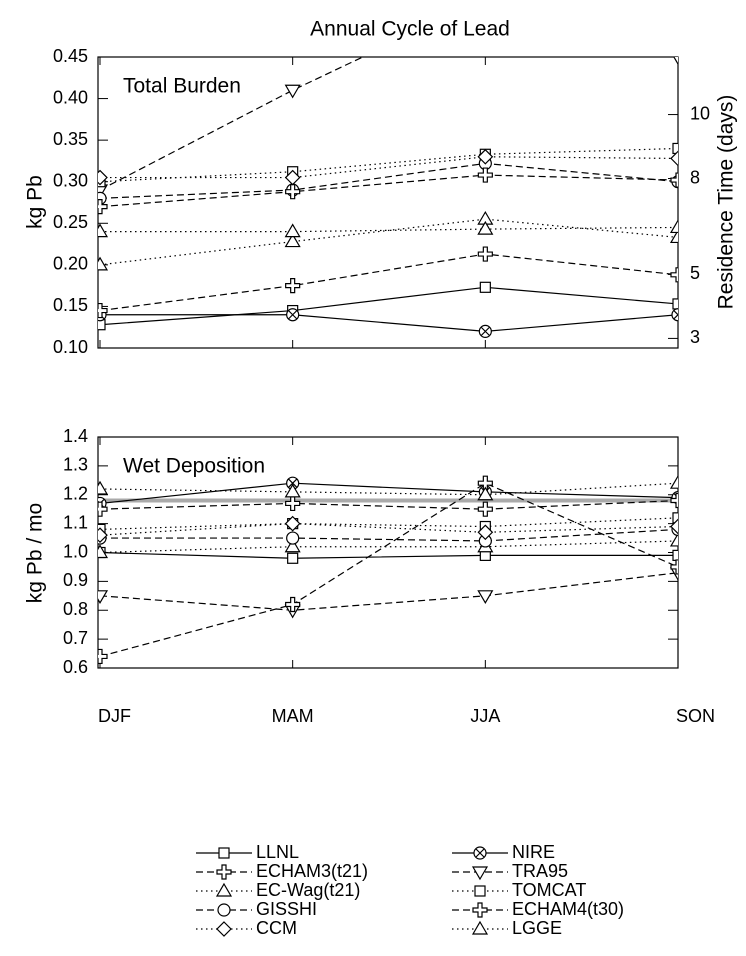 This screenshot has height=956, width=746. What do you see at coordinates (312, 871) in the screenshot?
I see `legend-label: ECHAM3(t21)` at bounding box center [312, 871].